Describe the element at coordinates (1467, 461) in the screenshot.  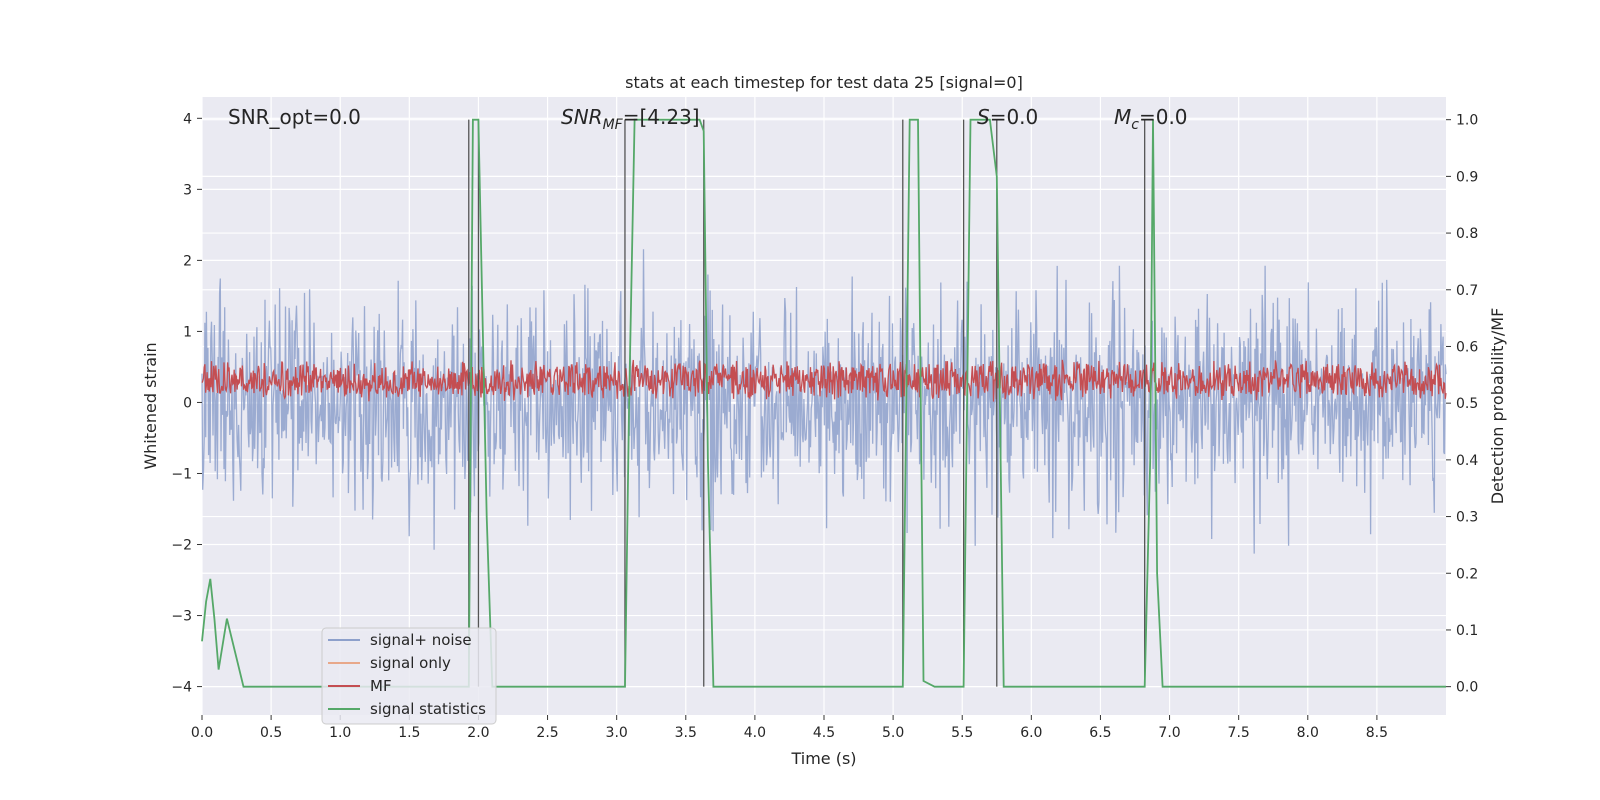
I see `y-right-tick-label: 0.4` at that location.